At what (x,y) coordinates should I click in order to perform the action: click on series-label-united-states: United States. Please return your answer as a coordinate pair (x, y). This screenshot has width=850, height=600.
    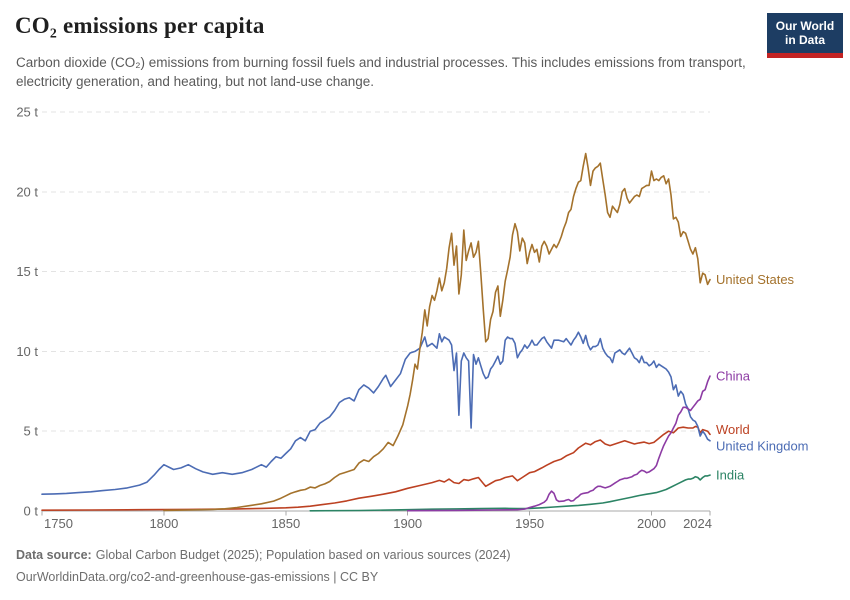
    Looking at the image, I should click on (755, 279).